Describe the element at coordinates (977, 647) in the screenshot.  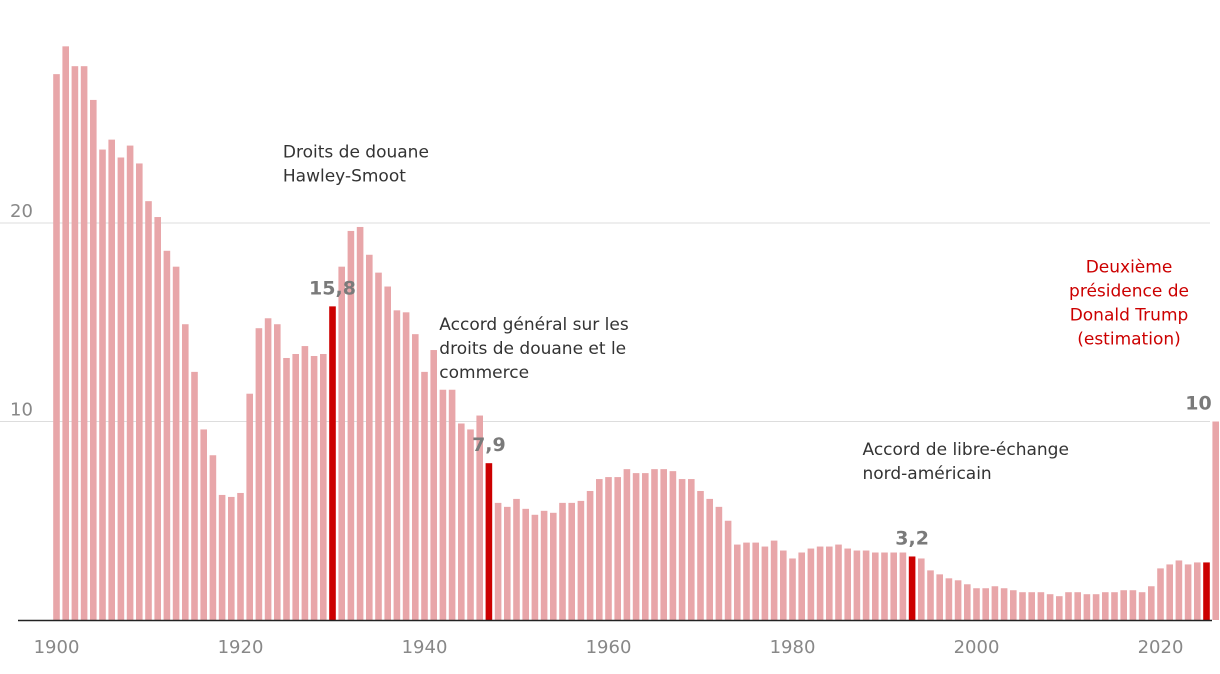
I see `x-tick-label: 2000` at that location.